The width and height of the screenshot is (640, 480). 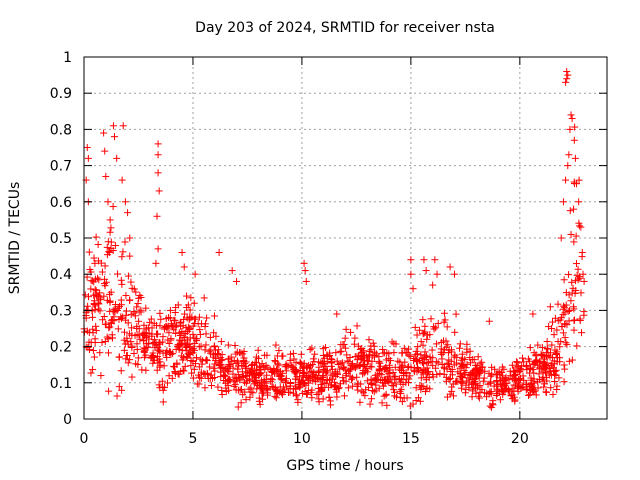 What do you see at coordinates (61, 275) in the screenshot?
I see `y-tick-label: 0.4` at bounding box center [61, 275].